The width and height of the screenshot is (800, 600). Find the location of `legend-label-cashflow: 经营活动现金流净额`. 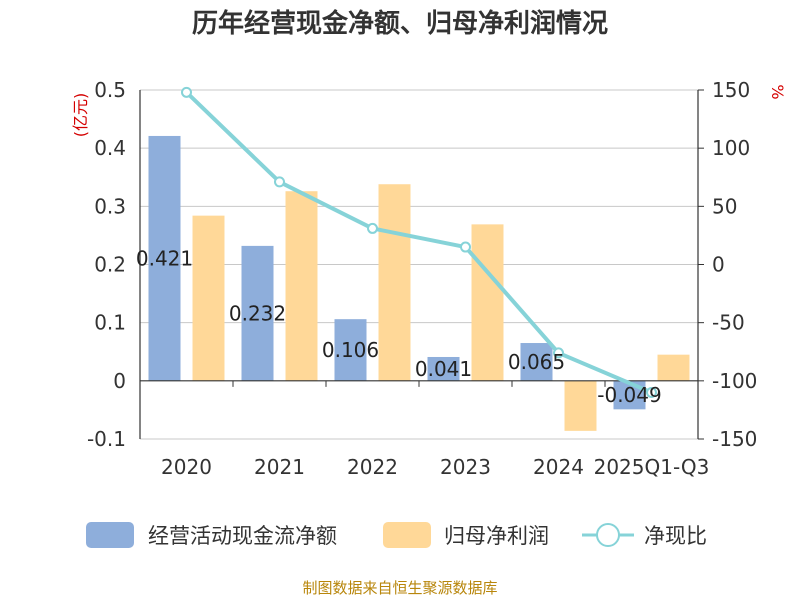

legend-label-cashflow: 经营活动现金流净额 is located at coordinates (242, 536).